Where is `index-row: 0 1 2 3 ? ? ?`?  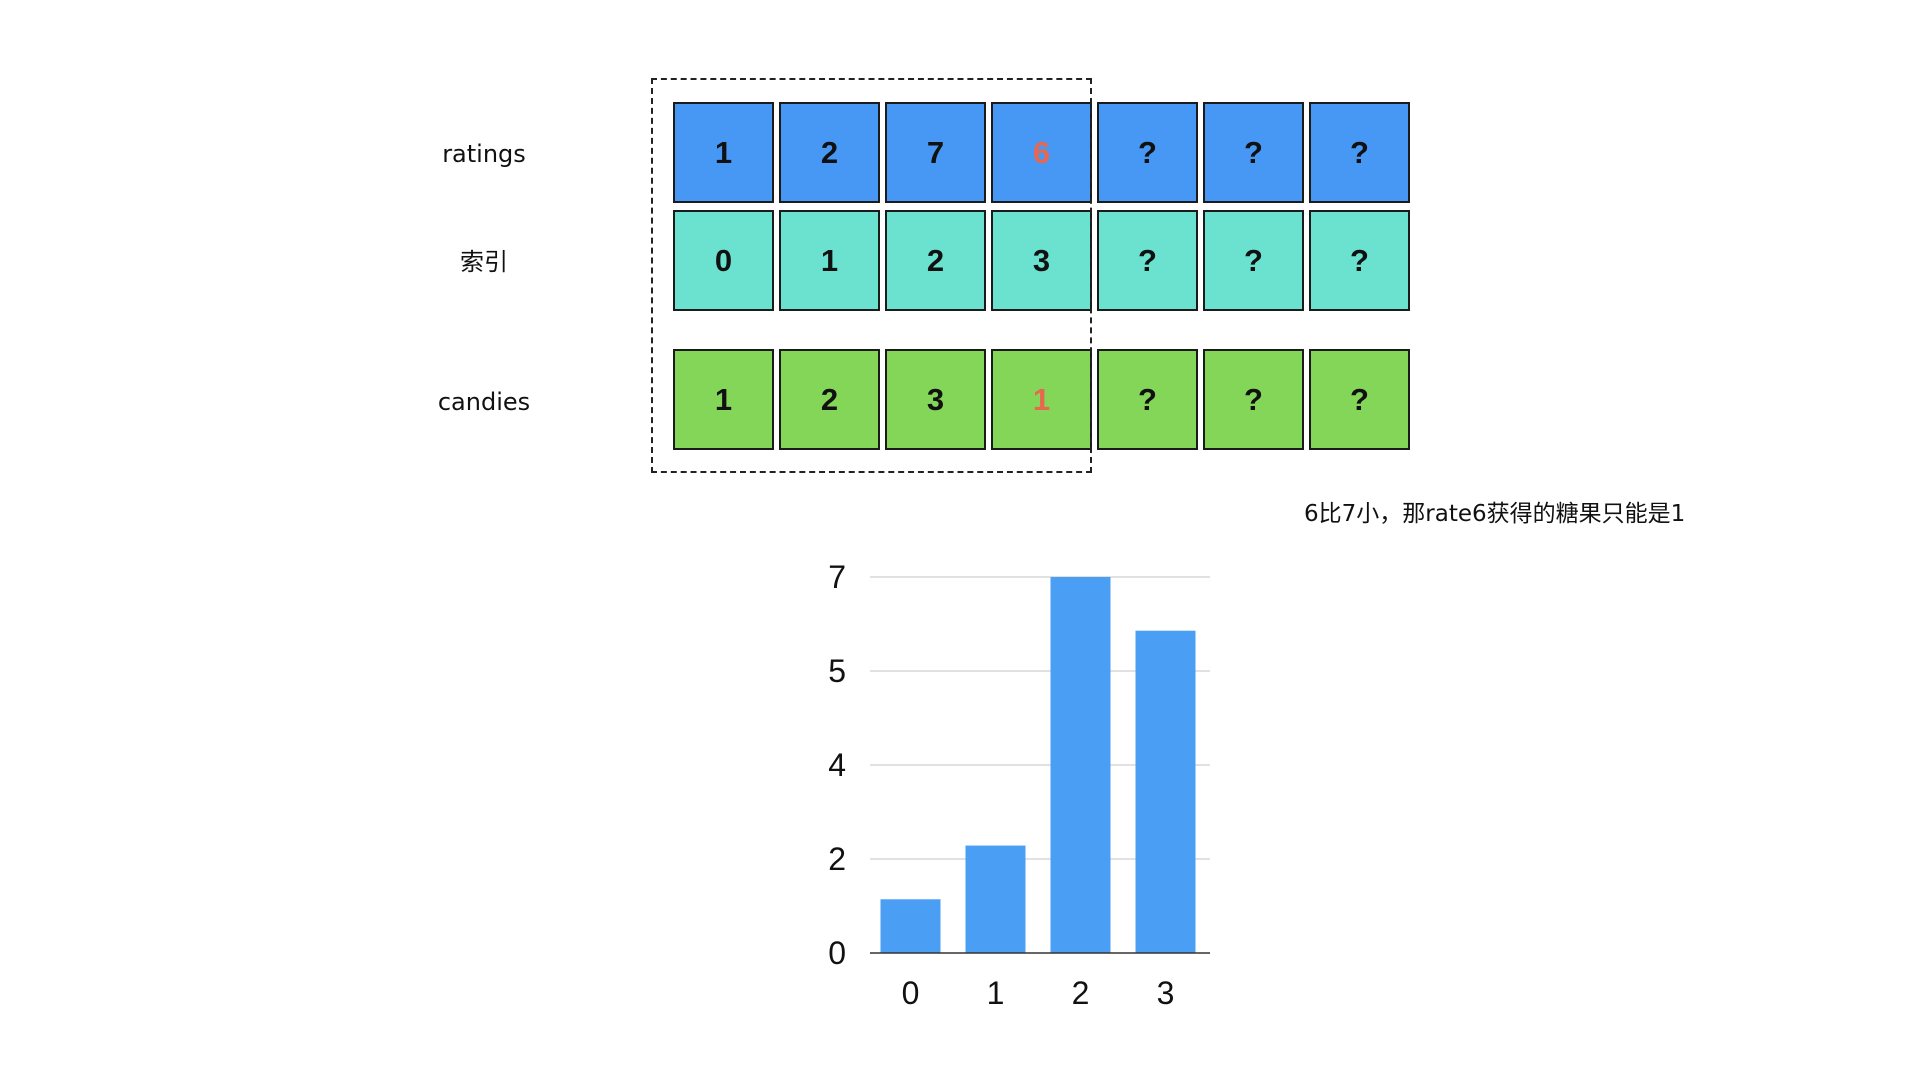
index-row: 0 1 2 3 ? ? ? is located at coordinates (1044, 260).